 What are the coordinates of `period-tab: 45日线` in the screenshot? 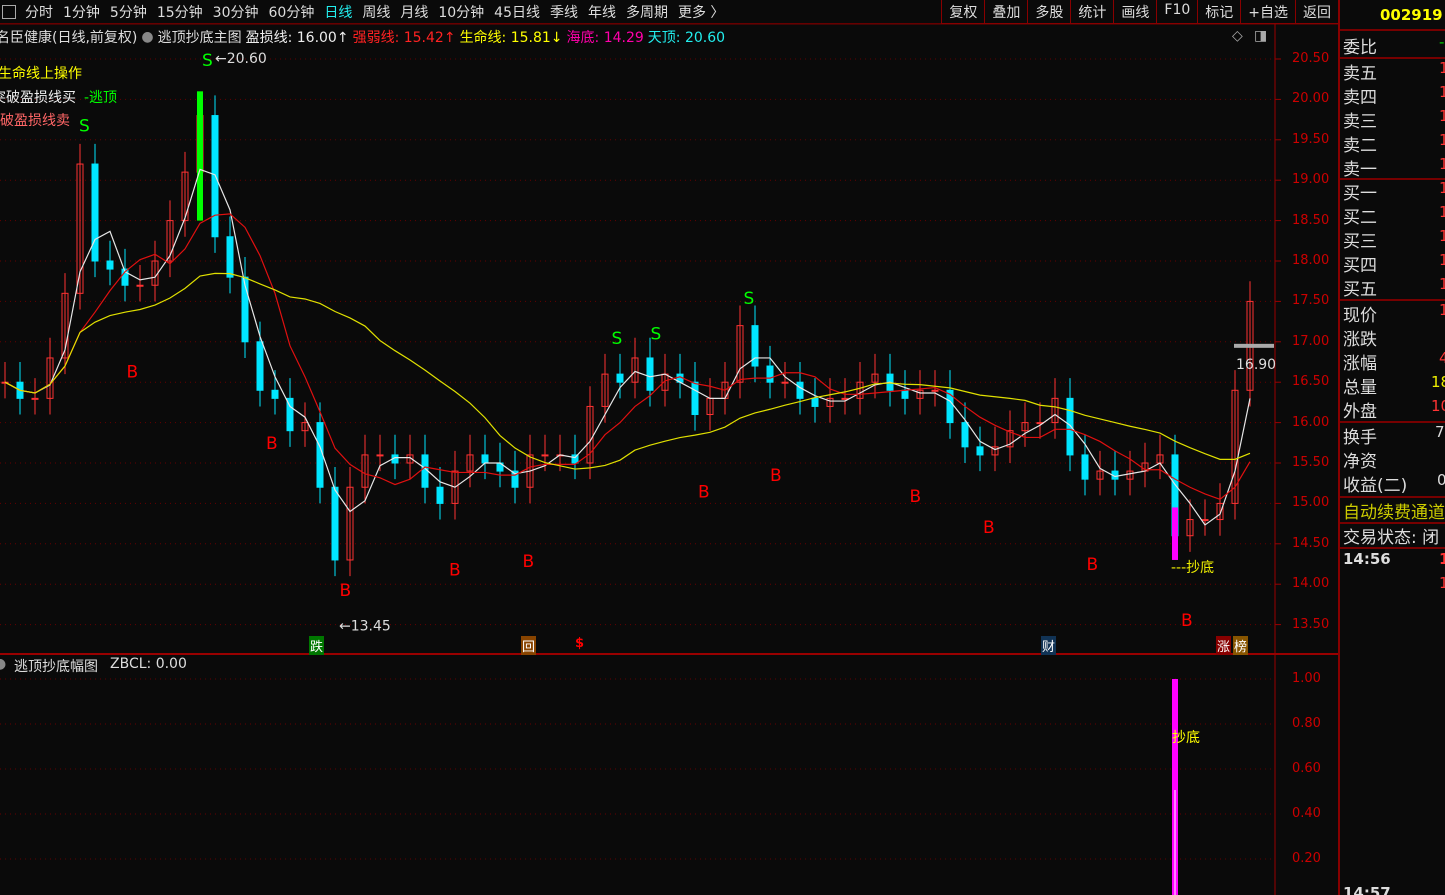 It's located at (517, 12).